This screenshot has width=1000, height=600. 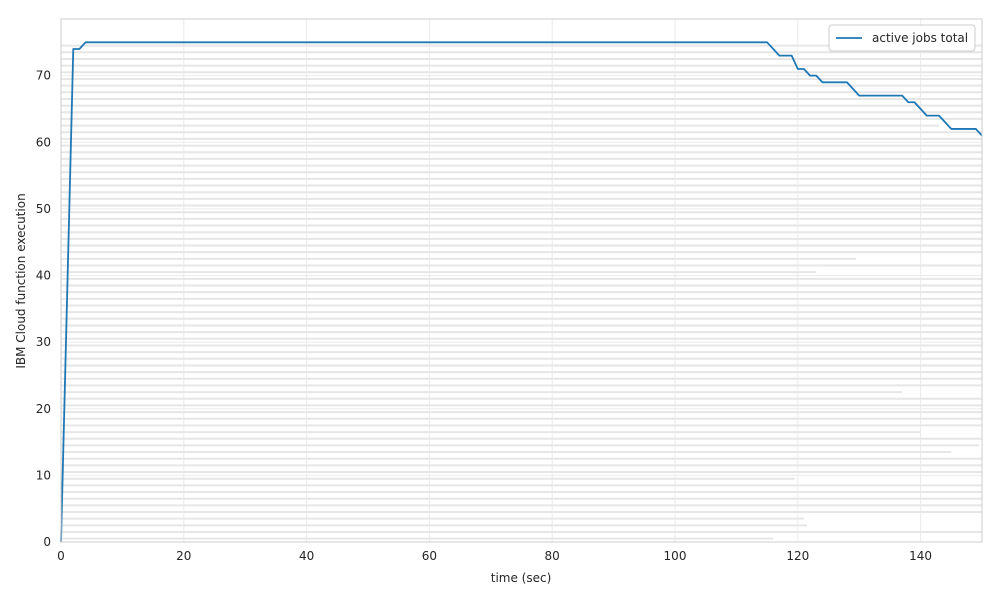 I want to click on x-tick-label: 40, so click(x=306, y=556).